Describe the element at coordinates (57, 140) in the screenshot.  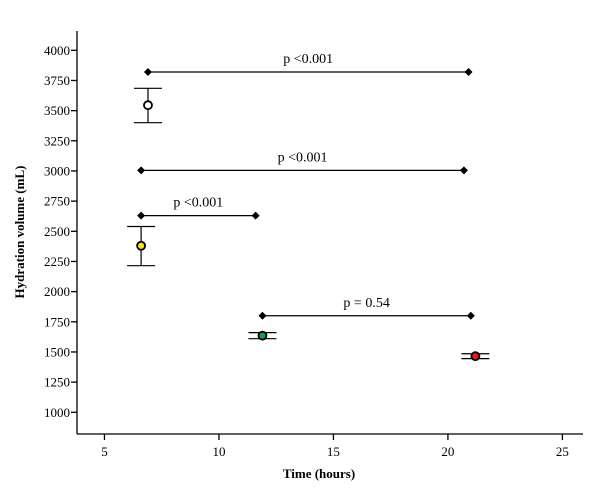
I see `y-tick-label: 3250` at that location.